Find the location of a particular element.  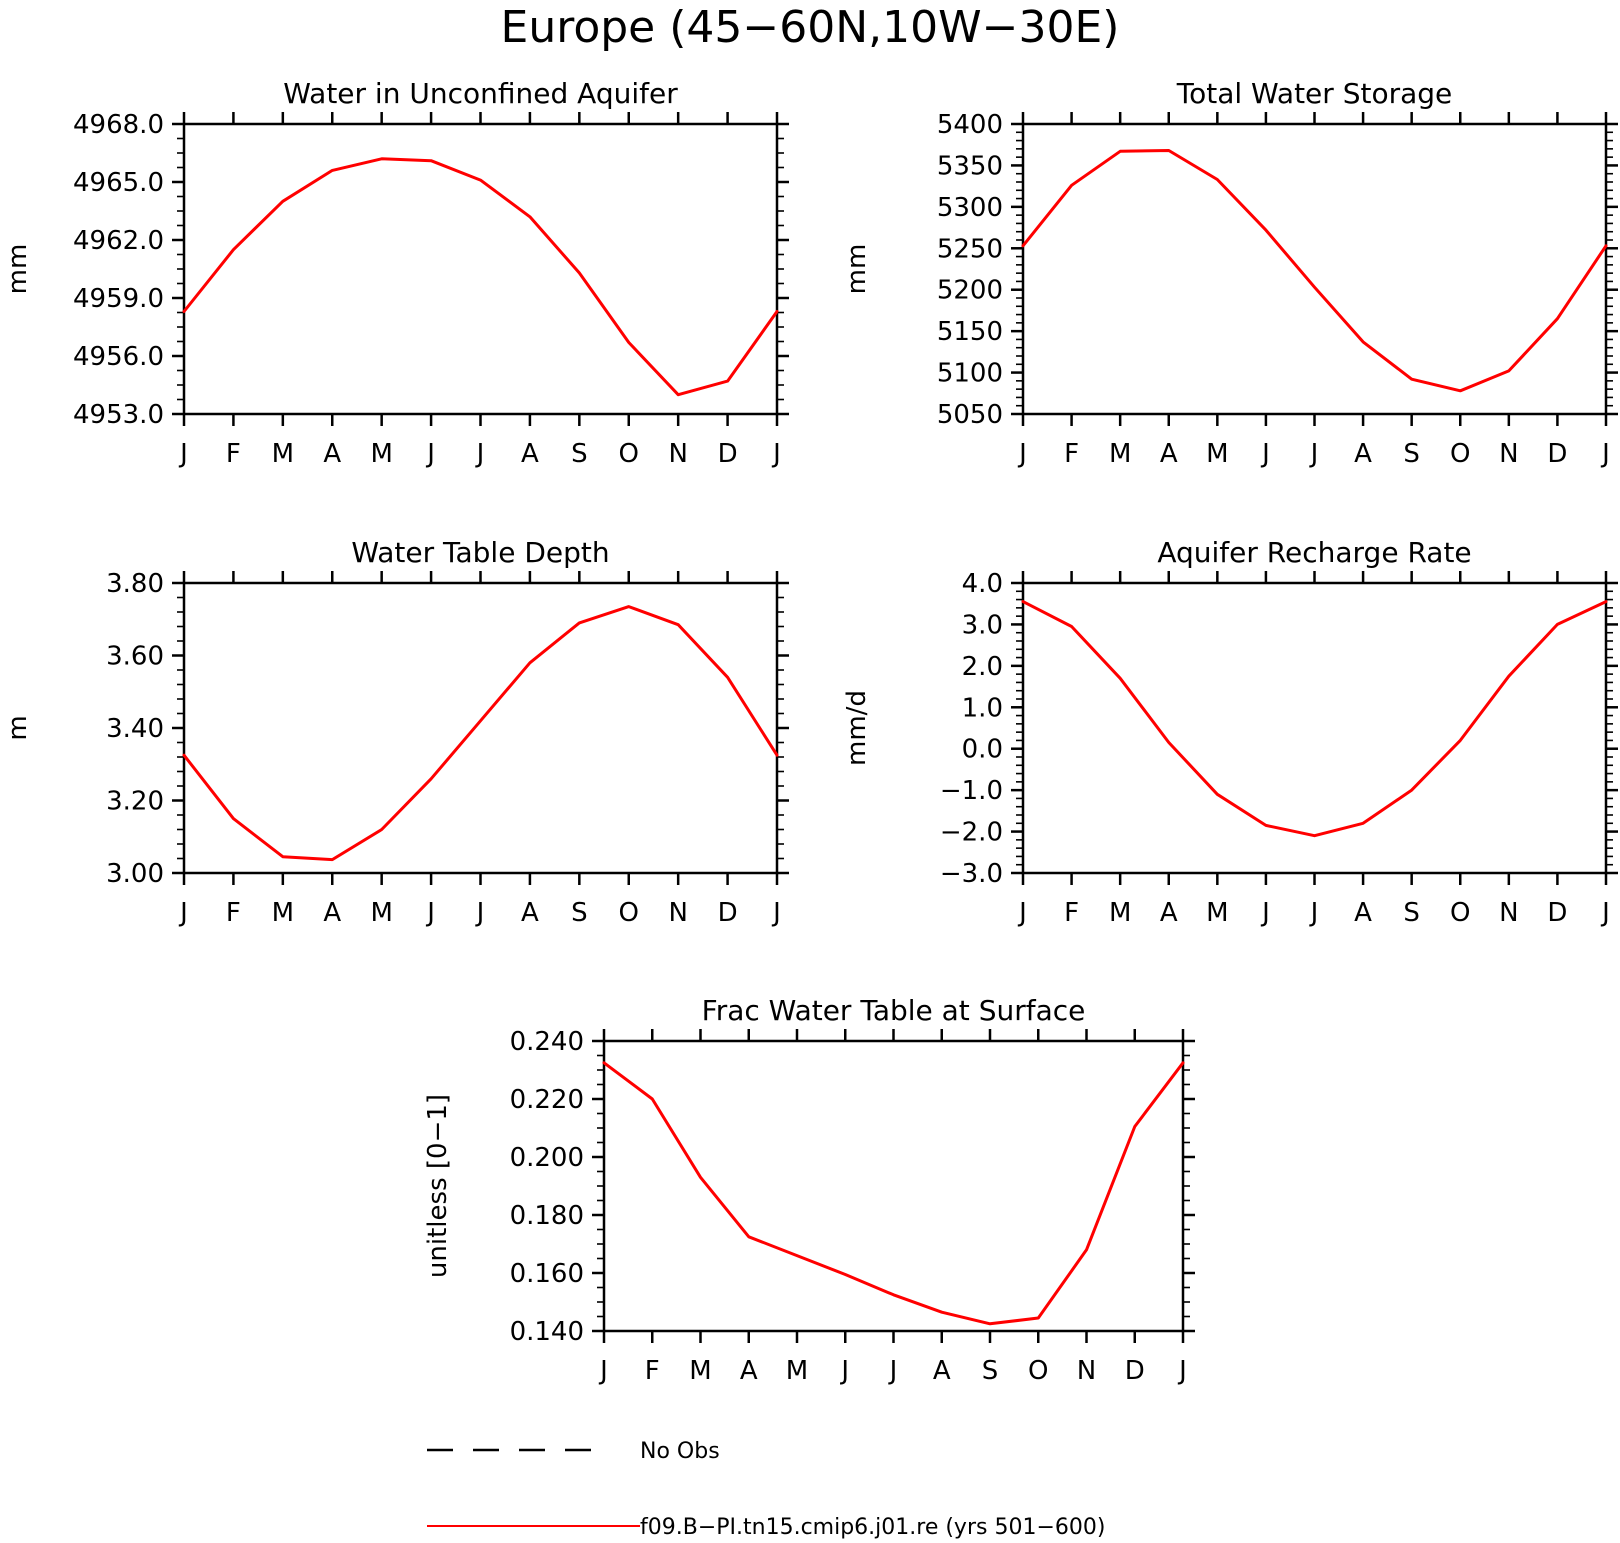

y-axis-label: m is located at coordinates (18, 727).